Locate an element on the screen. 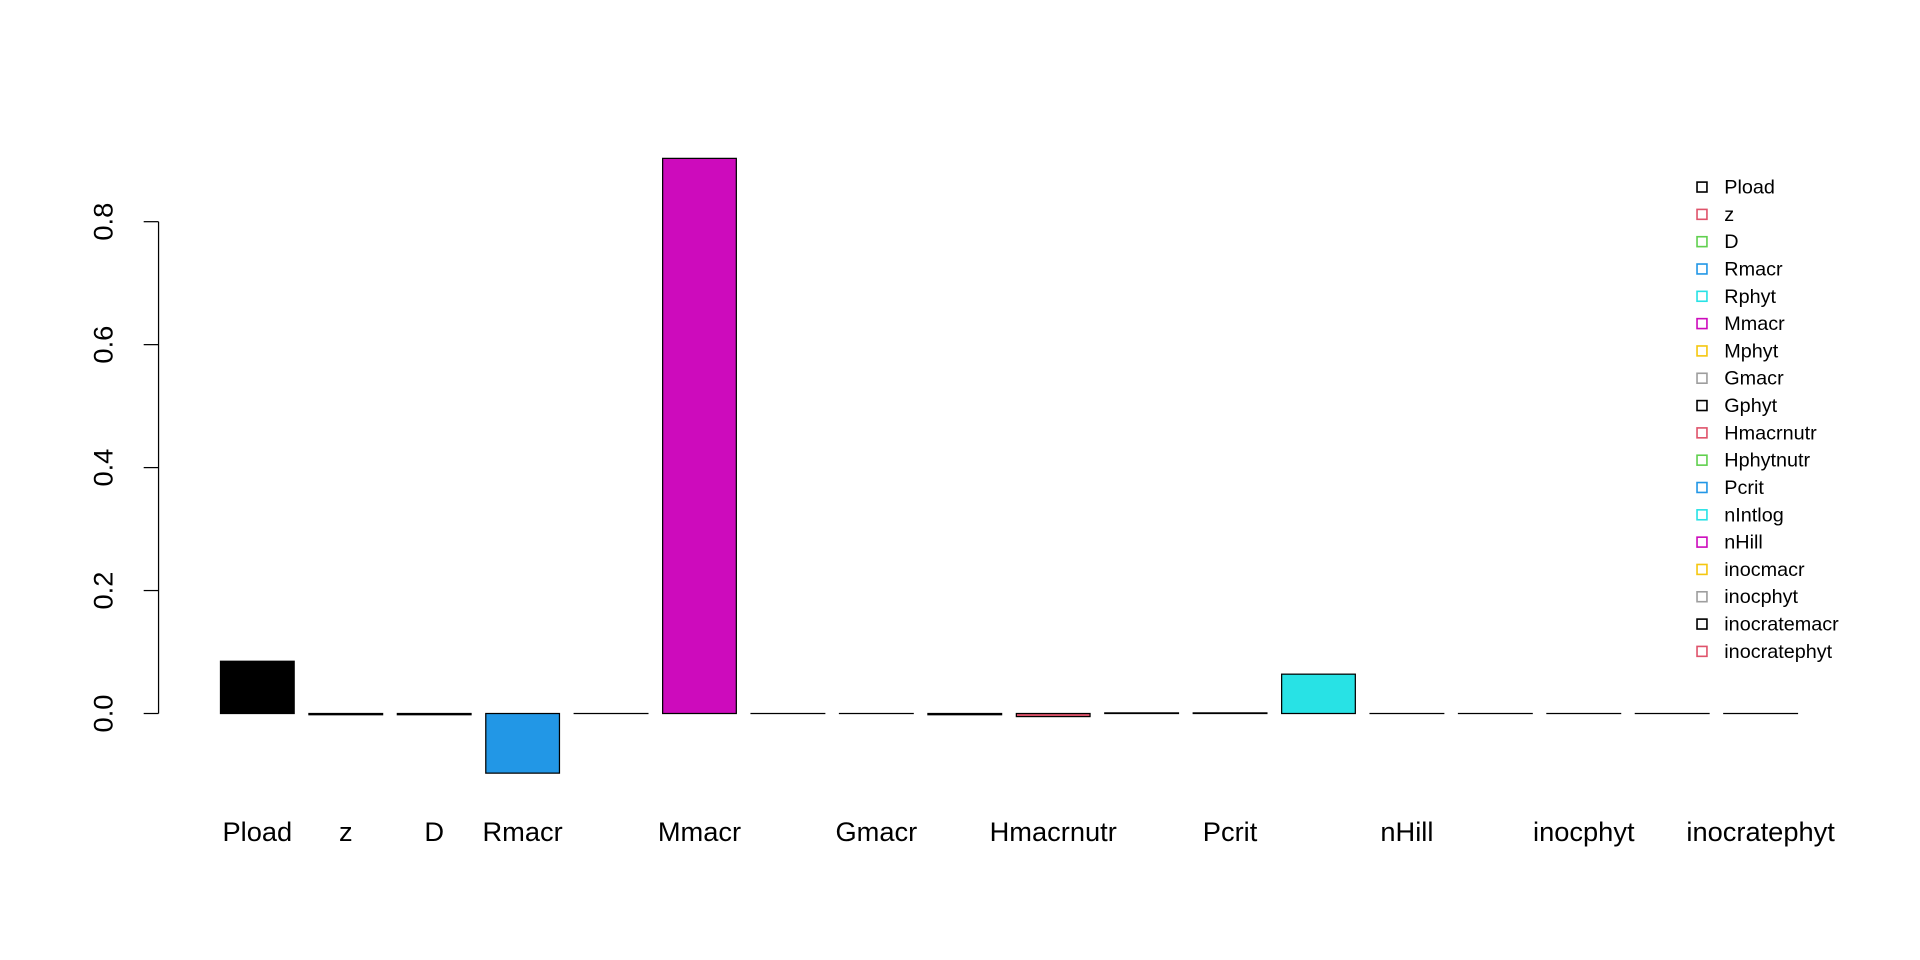 This screenshot has width=1920, height=960. y-tick-label: 0.2 is located at coordinates (102, 591).